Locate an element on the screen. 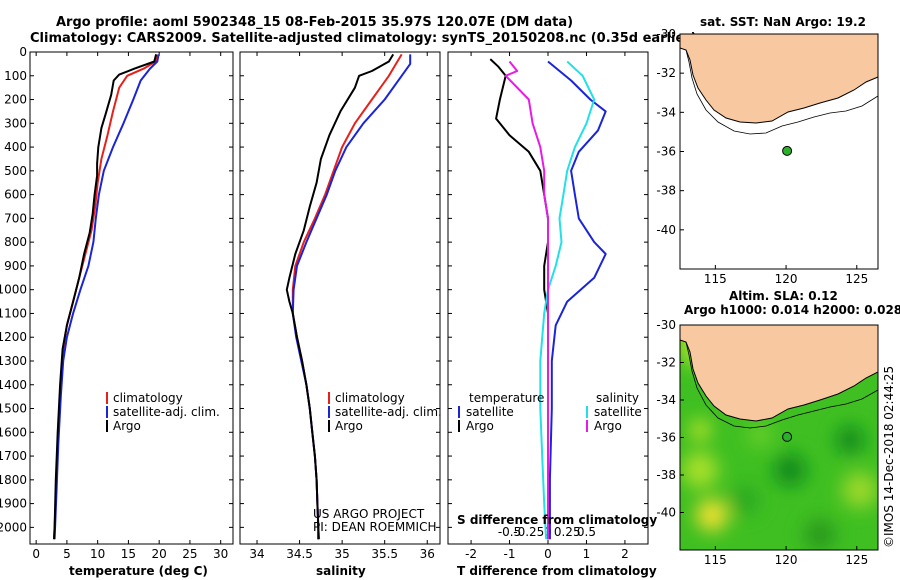  s-diff-tick-label: -0.25 is located at coordinates (528, 532).